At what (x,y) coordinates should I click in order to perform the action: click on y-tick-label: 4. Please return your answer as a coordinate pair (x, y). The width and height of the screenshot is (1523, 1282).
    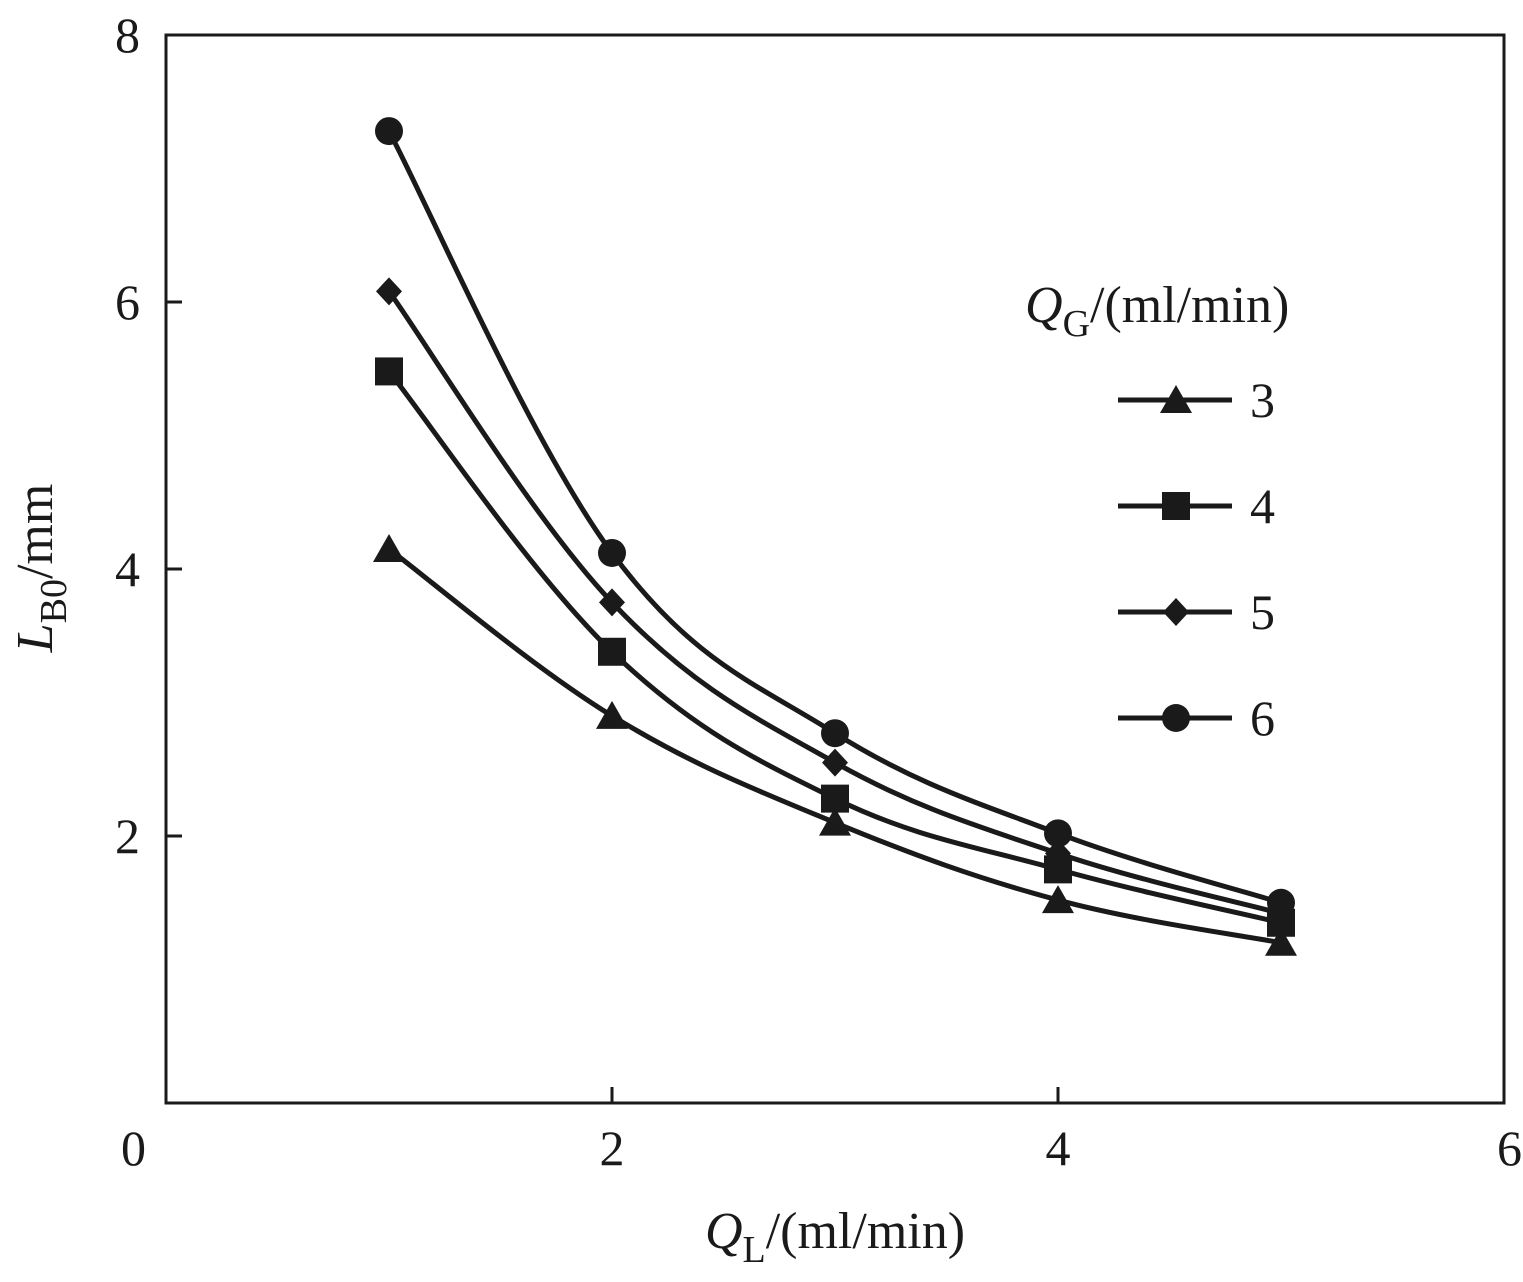
    Looking at the image, I should click on (127, 569).